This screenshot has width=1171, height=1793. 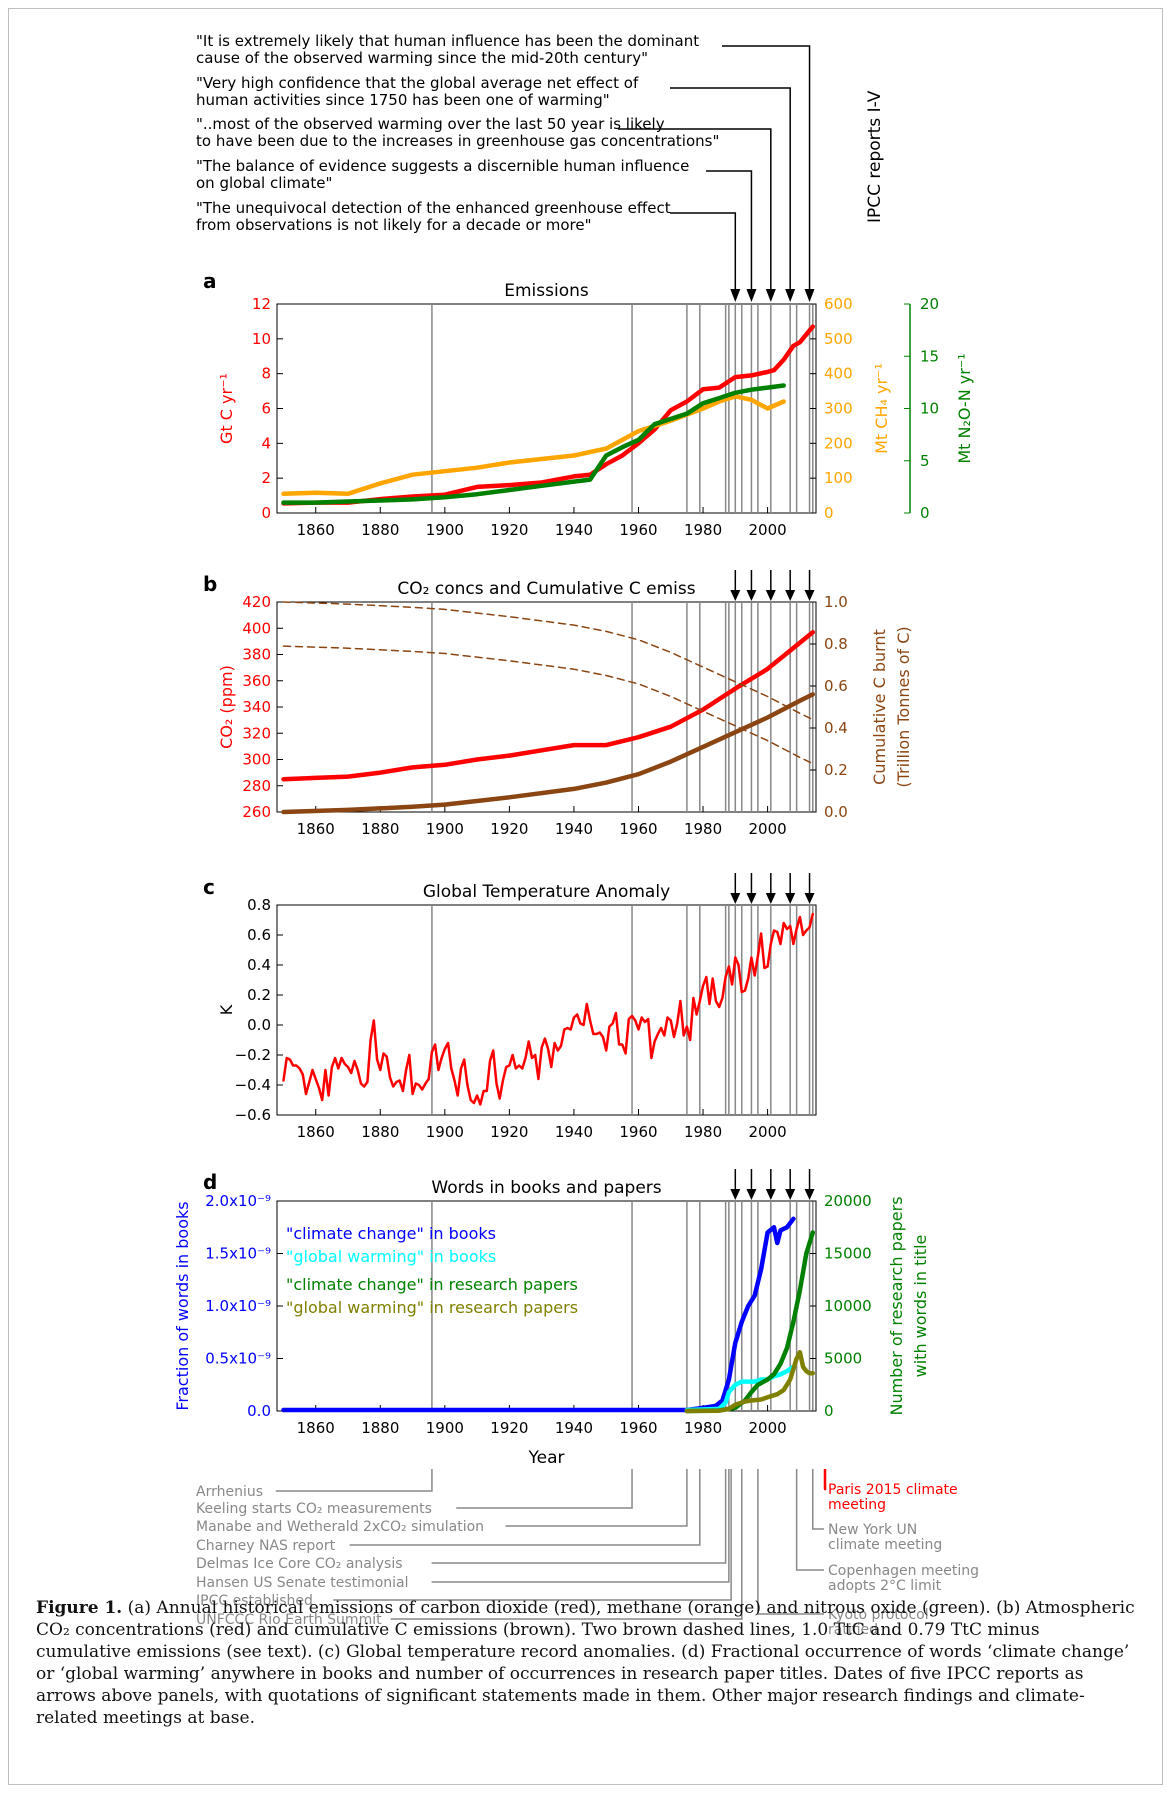 I want to click on y-tick-label: 10, so click(x=929, y=409).